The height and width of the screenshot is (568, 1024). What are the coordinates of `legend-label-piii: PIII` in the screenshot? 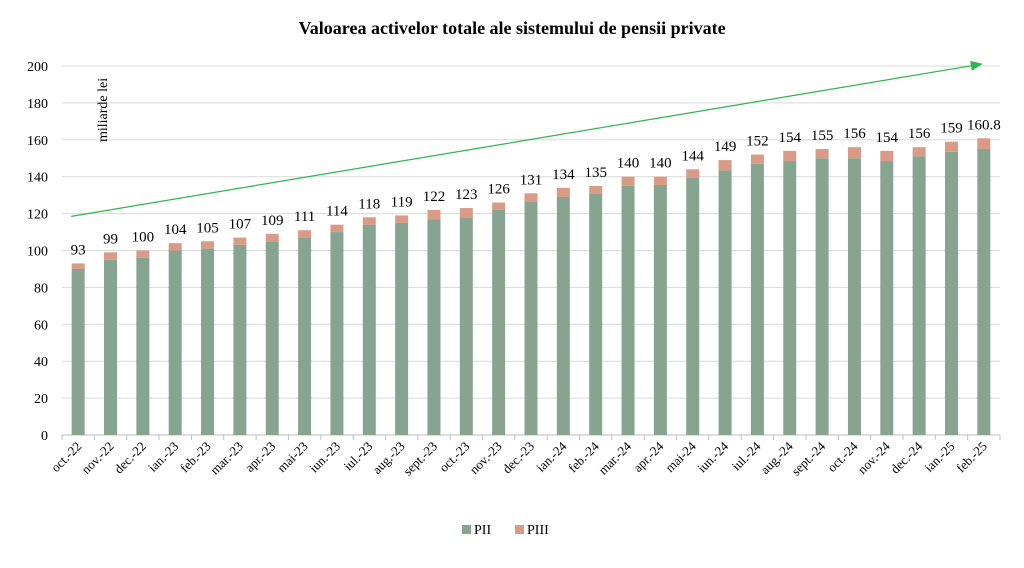 It's located at (538, 530).